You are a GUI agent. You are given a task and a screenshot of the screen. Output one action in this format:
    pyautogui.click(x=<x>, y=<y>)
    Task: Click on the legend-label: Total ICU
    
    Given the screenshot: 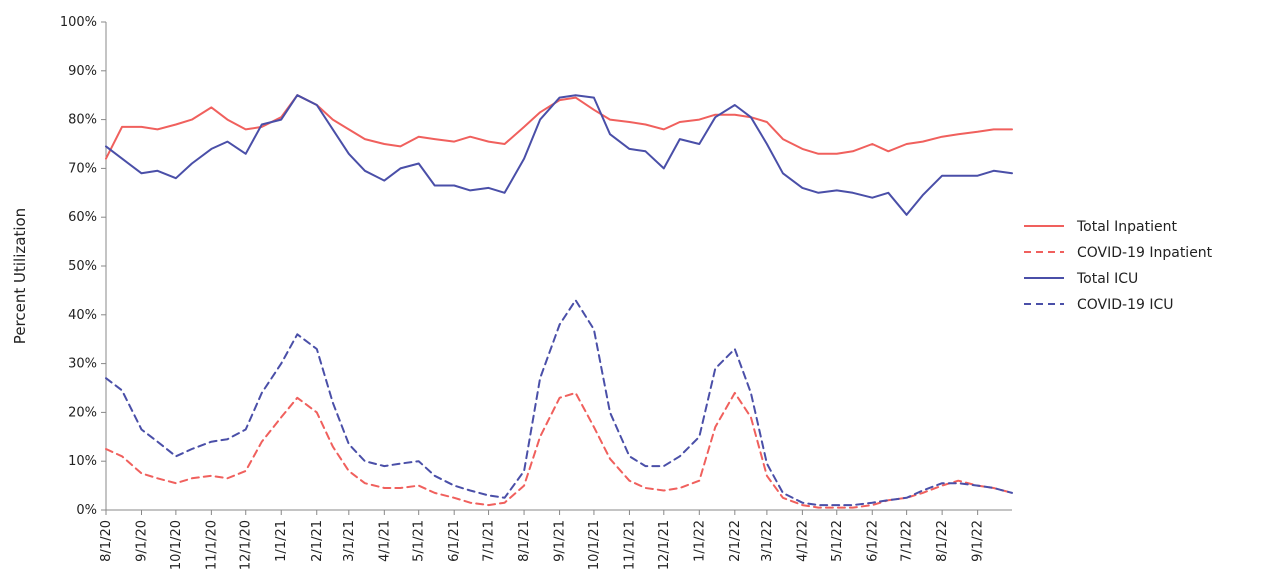 What is the action you would take?
    pyautogui.click(x=1107, y=279)
    